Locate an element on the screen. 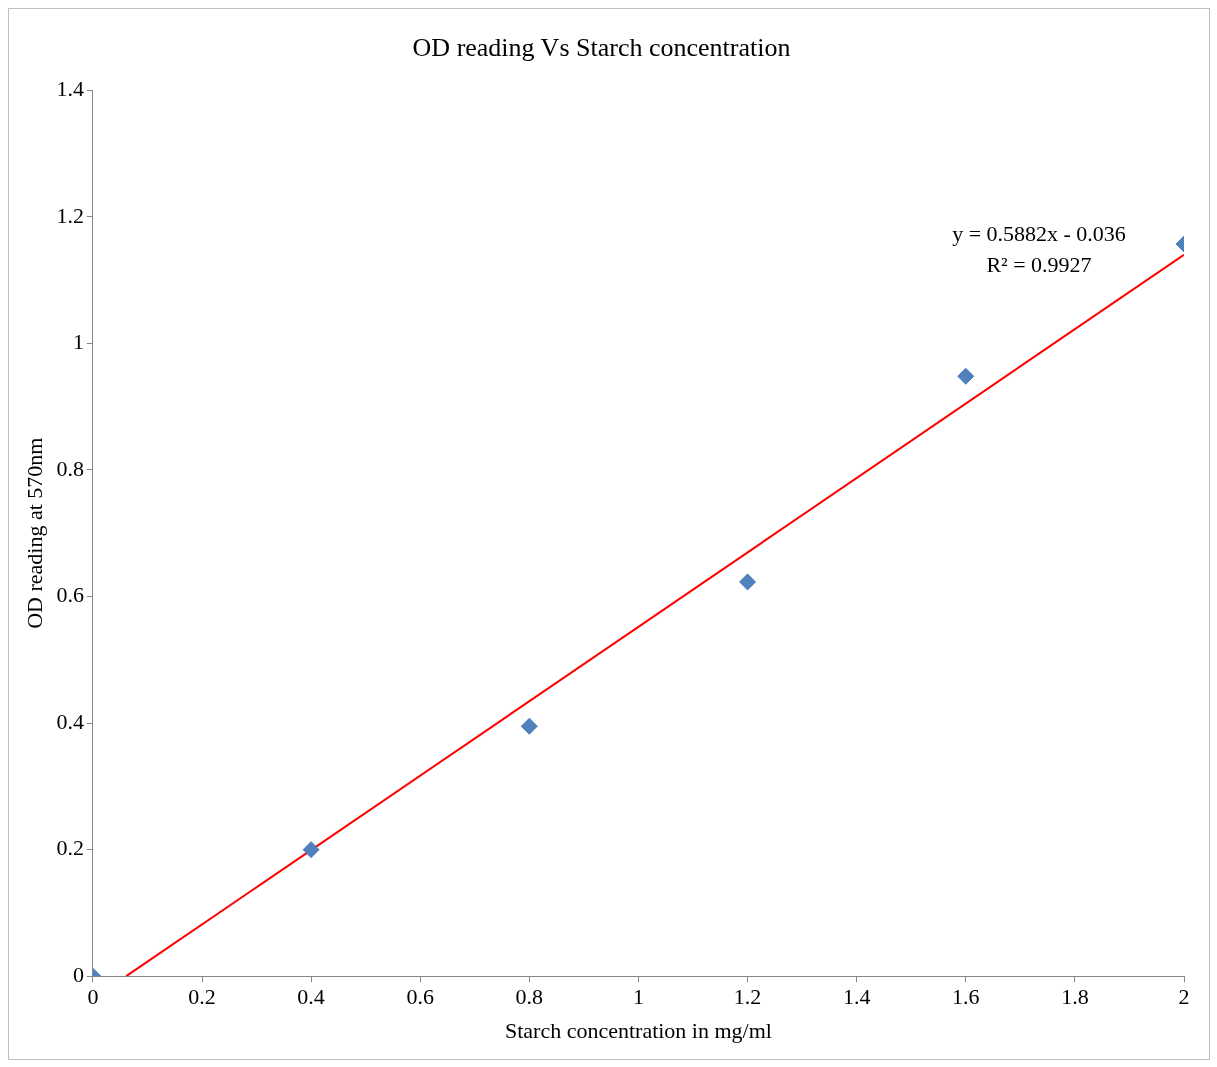 The width and height of the screenshot is (1217, 1067). y-tick-label: 0.8 is located at coordinates (70, 468).